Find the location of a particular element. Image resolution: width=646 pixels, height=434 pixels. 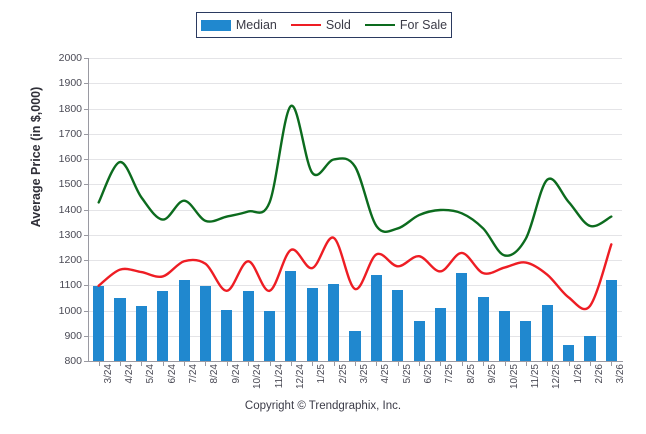

x-axis-tick-label: 7/25 is located at coordinates (450, 374).